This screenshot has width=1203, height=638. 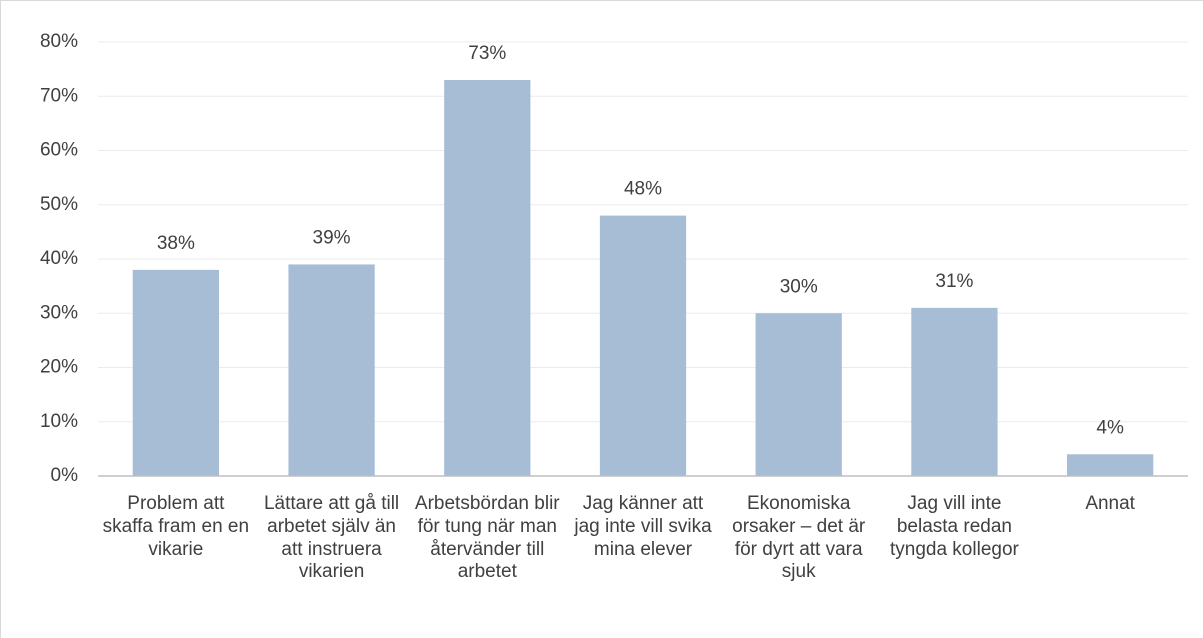 What do you see at coordinates (176, 243) in the screenshot?
I see `data-label: 38%` at bounding box center [176, 243].